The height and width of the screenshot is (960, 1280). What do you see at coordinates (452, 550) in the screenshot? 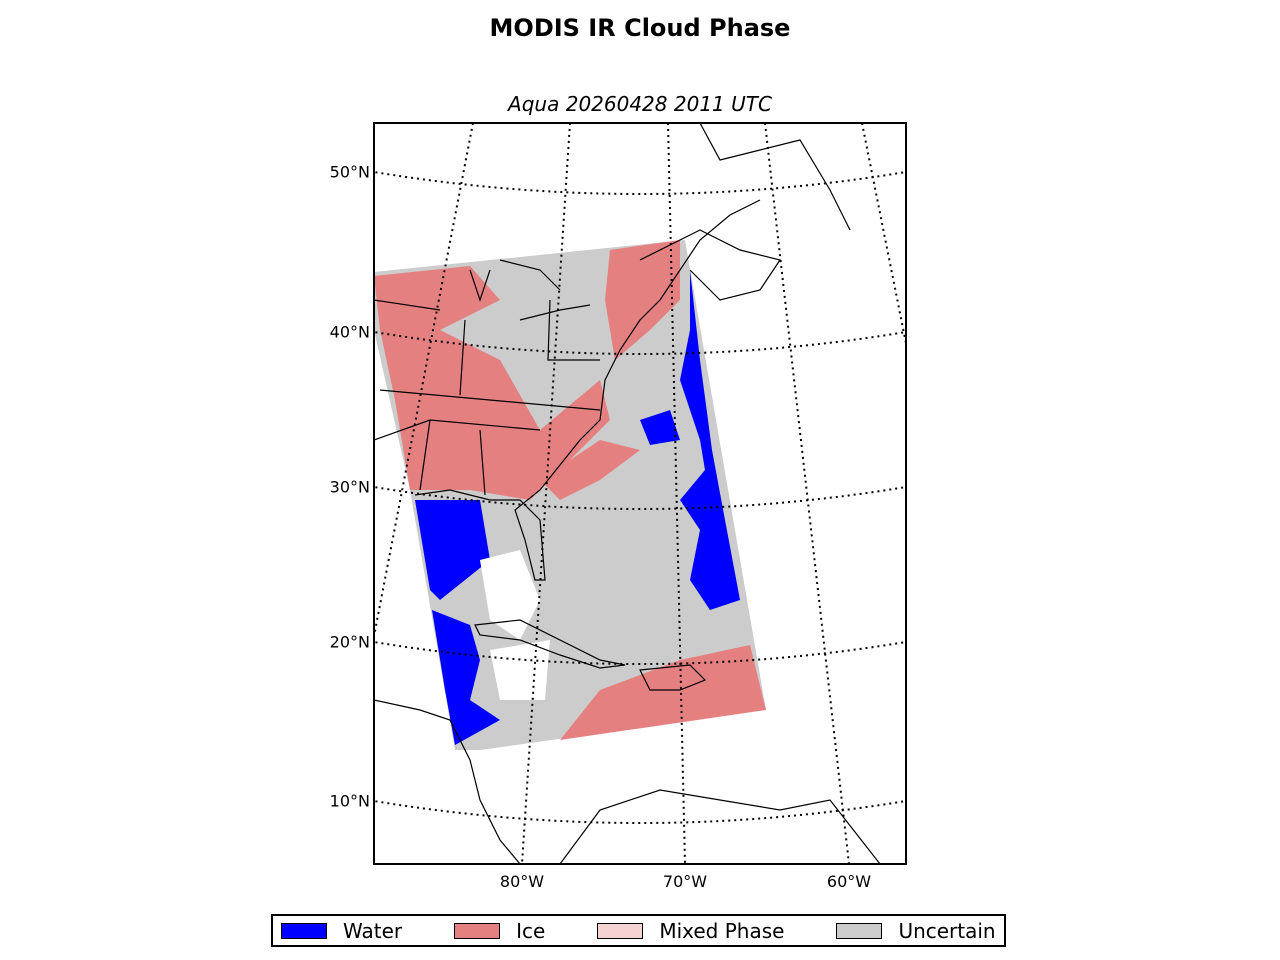
I see `water-region-gulf` at bounding box center [452, 550].